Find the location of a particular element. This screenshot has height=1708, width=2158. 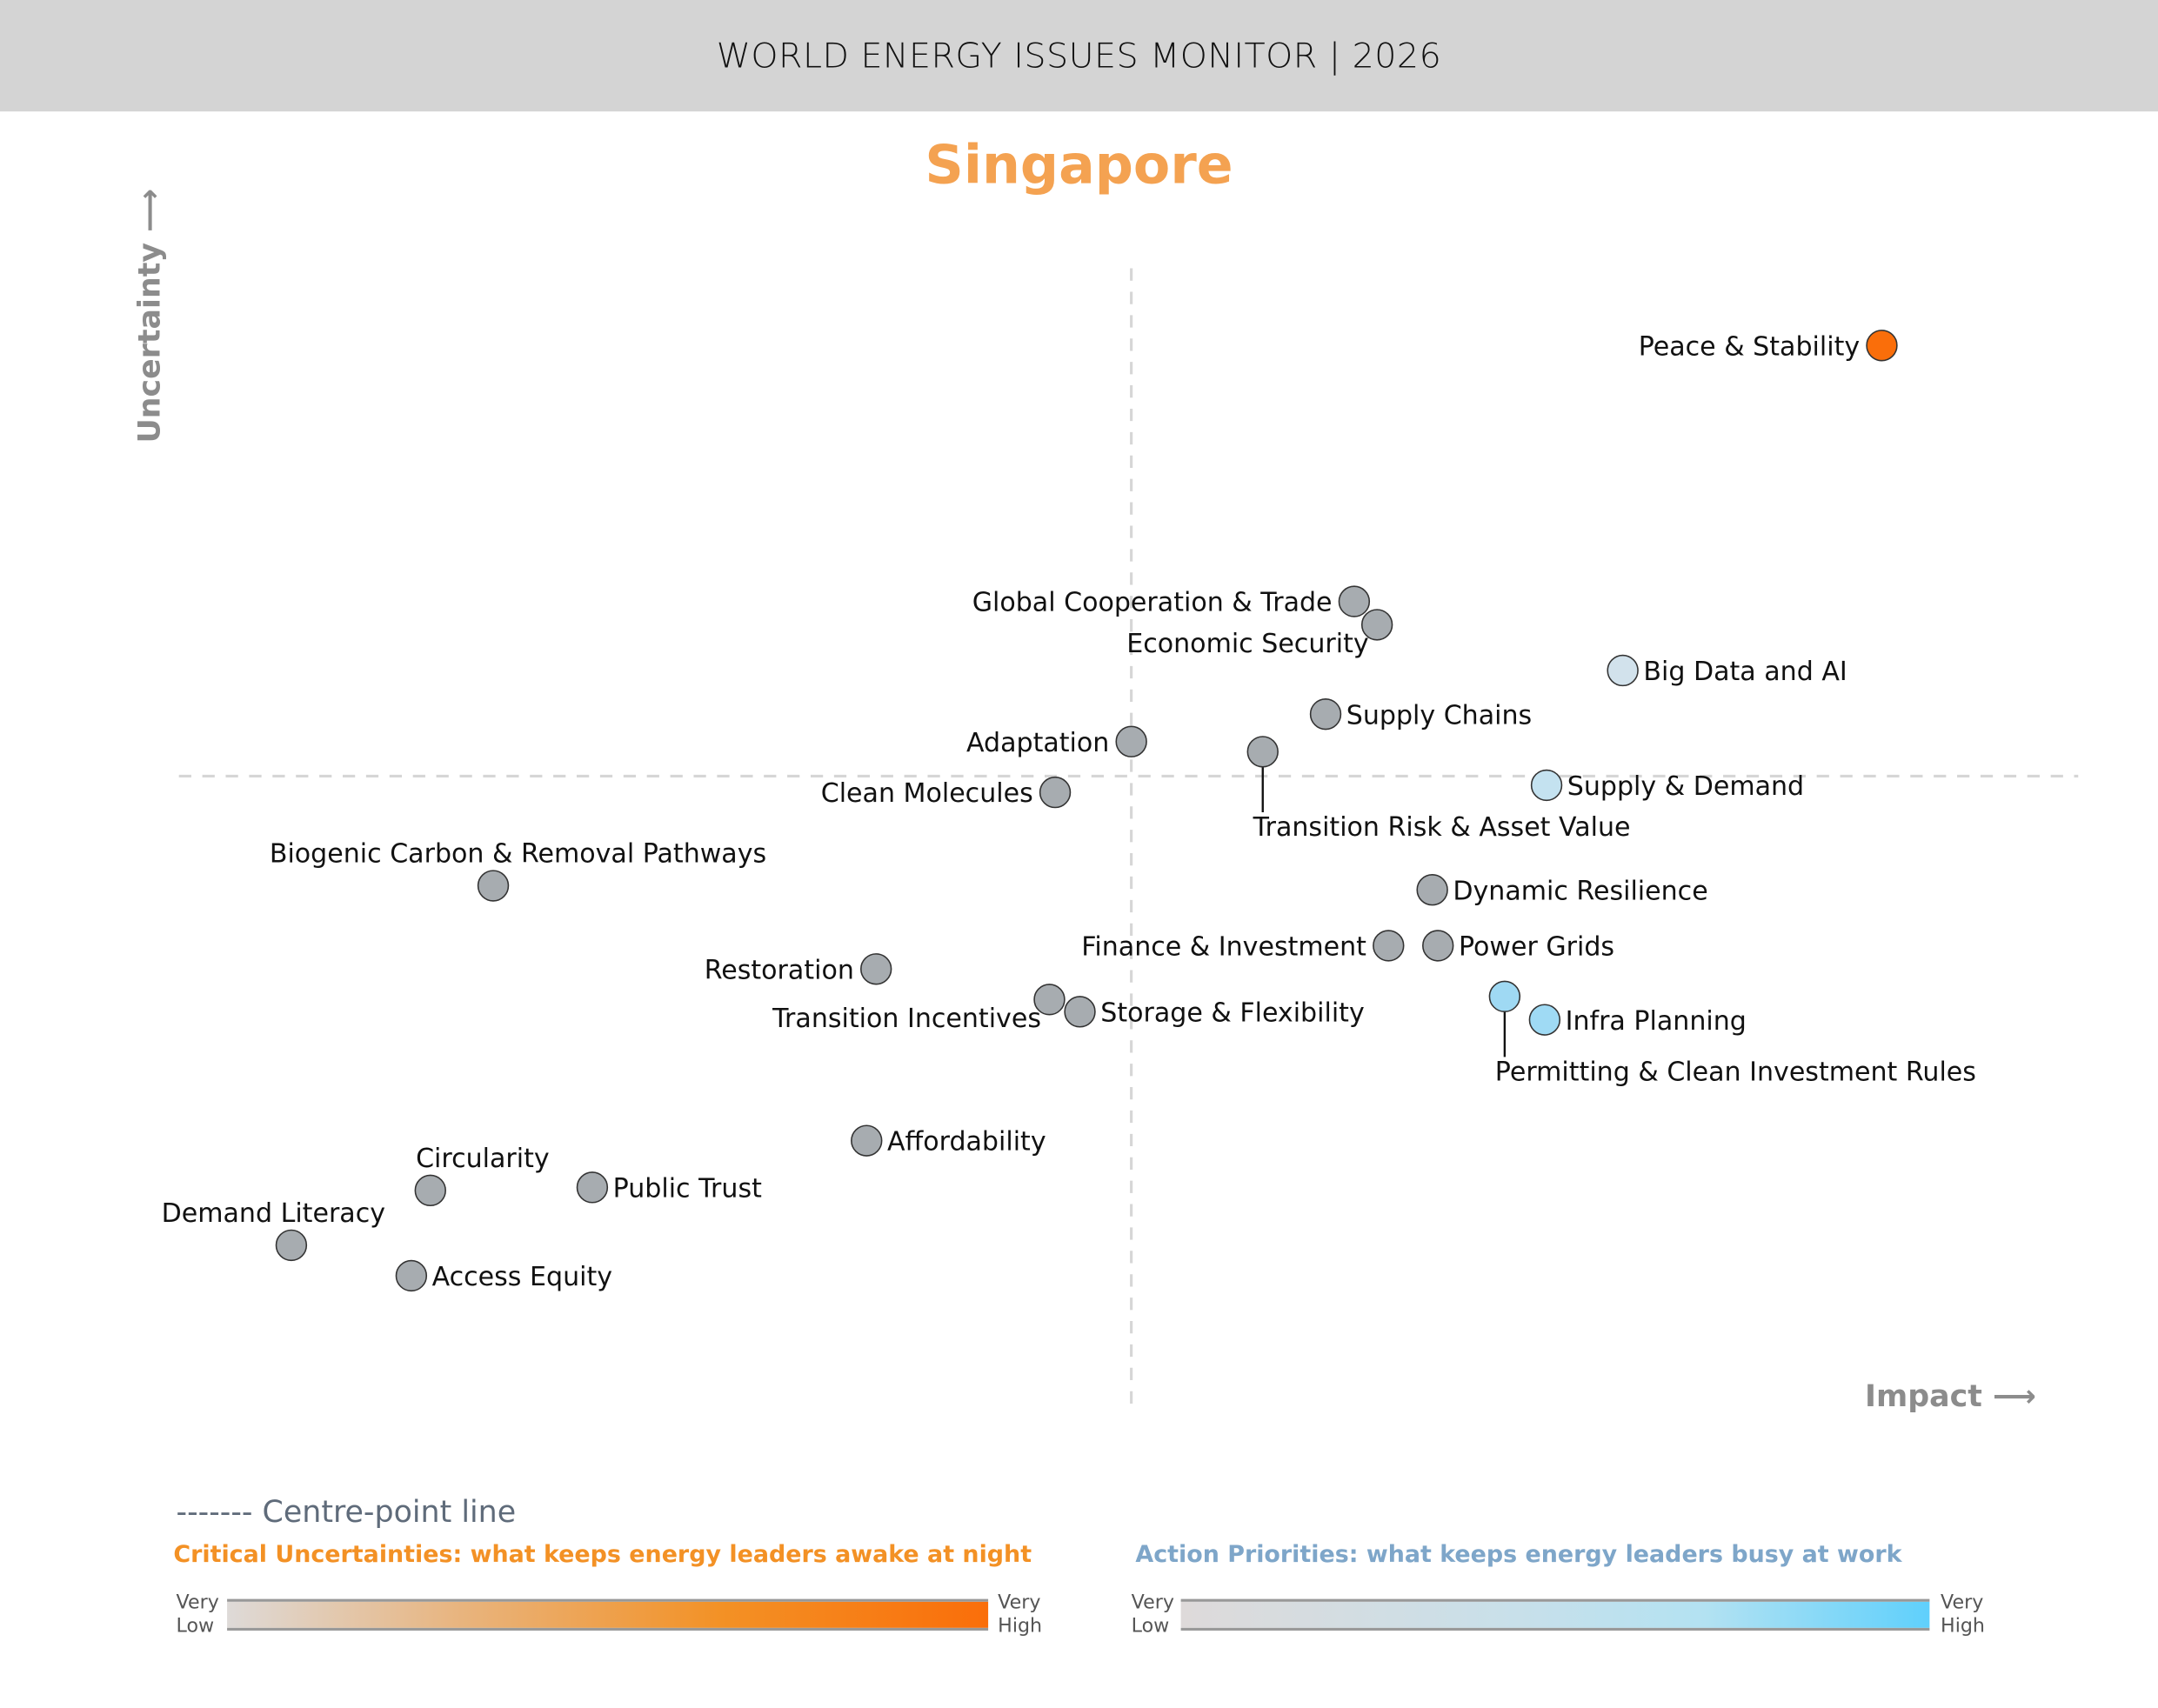

issue-point: Permitting & Clean Investment Rules is located at coordinates (1732, 1033).